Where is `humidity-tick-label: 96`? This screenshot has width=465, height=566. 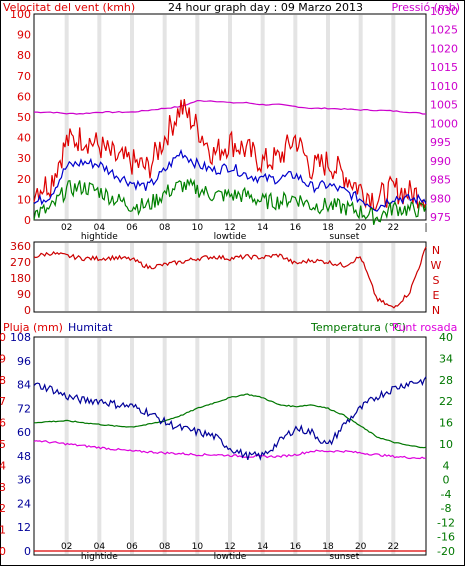 humidity-tick-label: 96 is located at coordinates (24, 361).